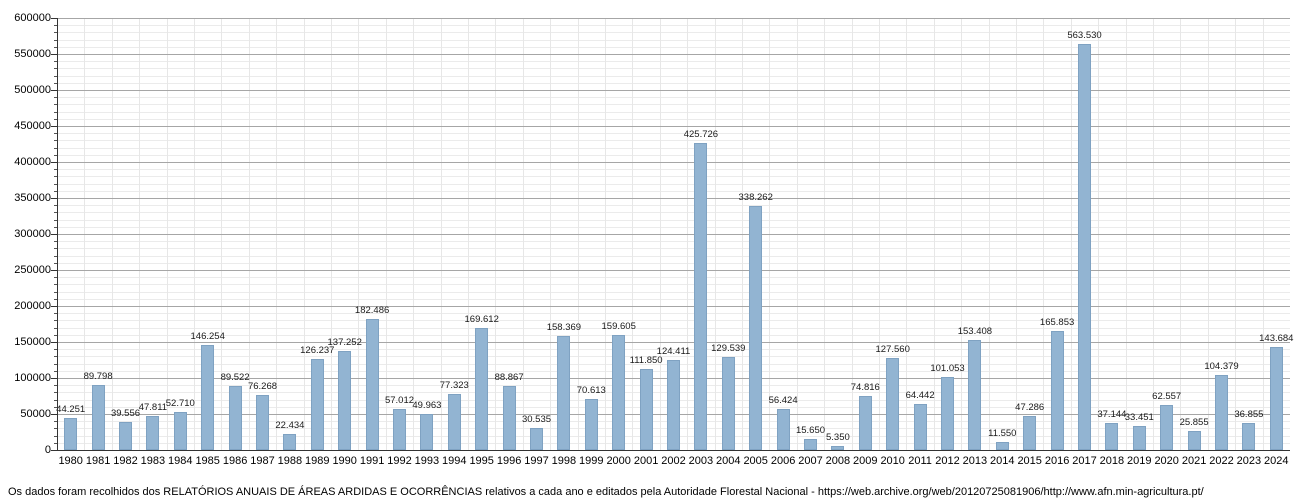 The height and width of the screenshot is (500, 1300). What do you see at coordinates (1139, 437) in the screenshot?
I see `bar-2019` at bounding box center [1139, 437].